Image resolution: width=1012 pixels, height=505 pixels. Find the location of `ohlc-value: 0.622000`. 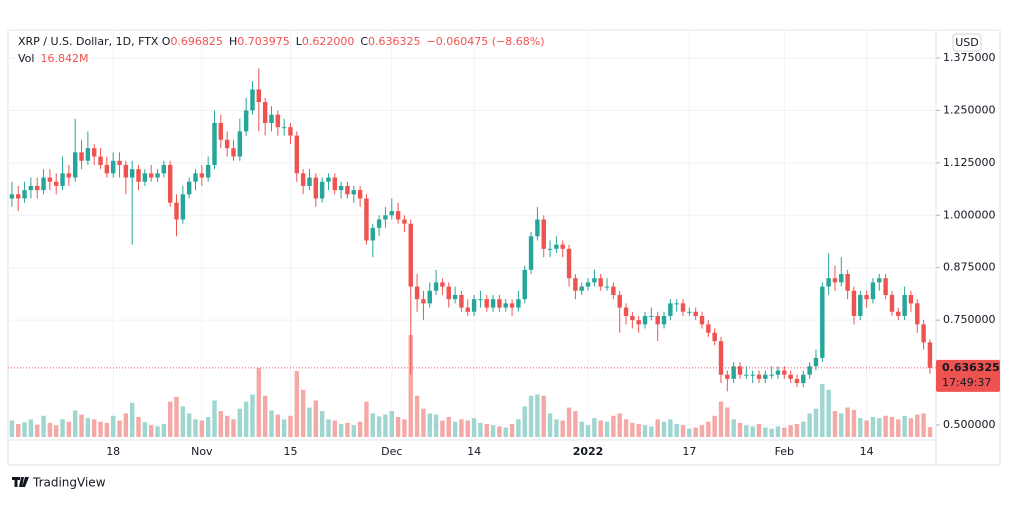

ohlc-value: 0.622000 is located at coordinates (328, 41).